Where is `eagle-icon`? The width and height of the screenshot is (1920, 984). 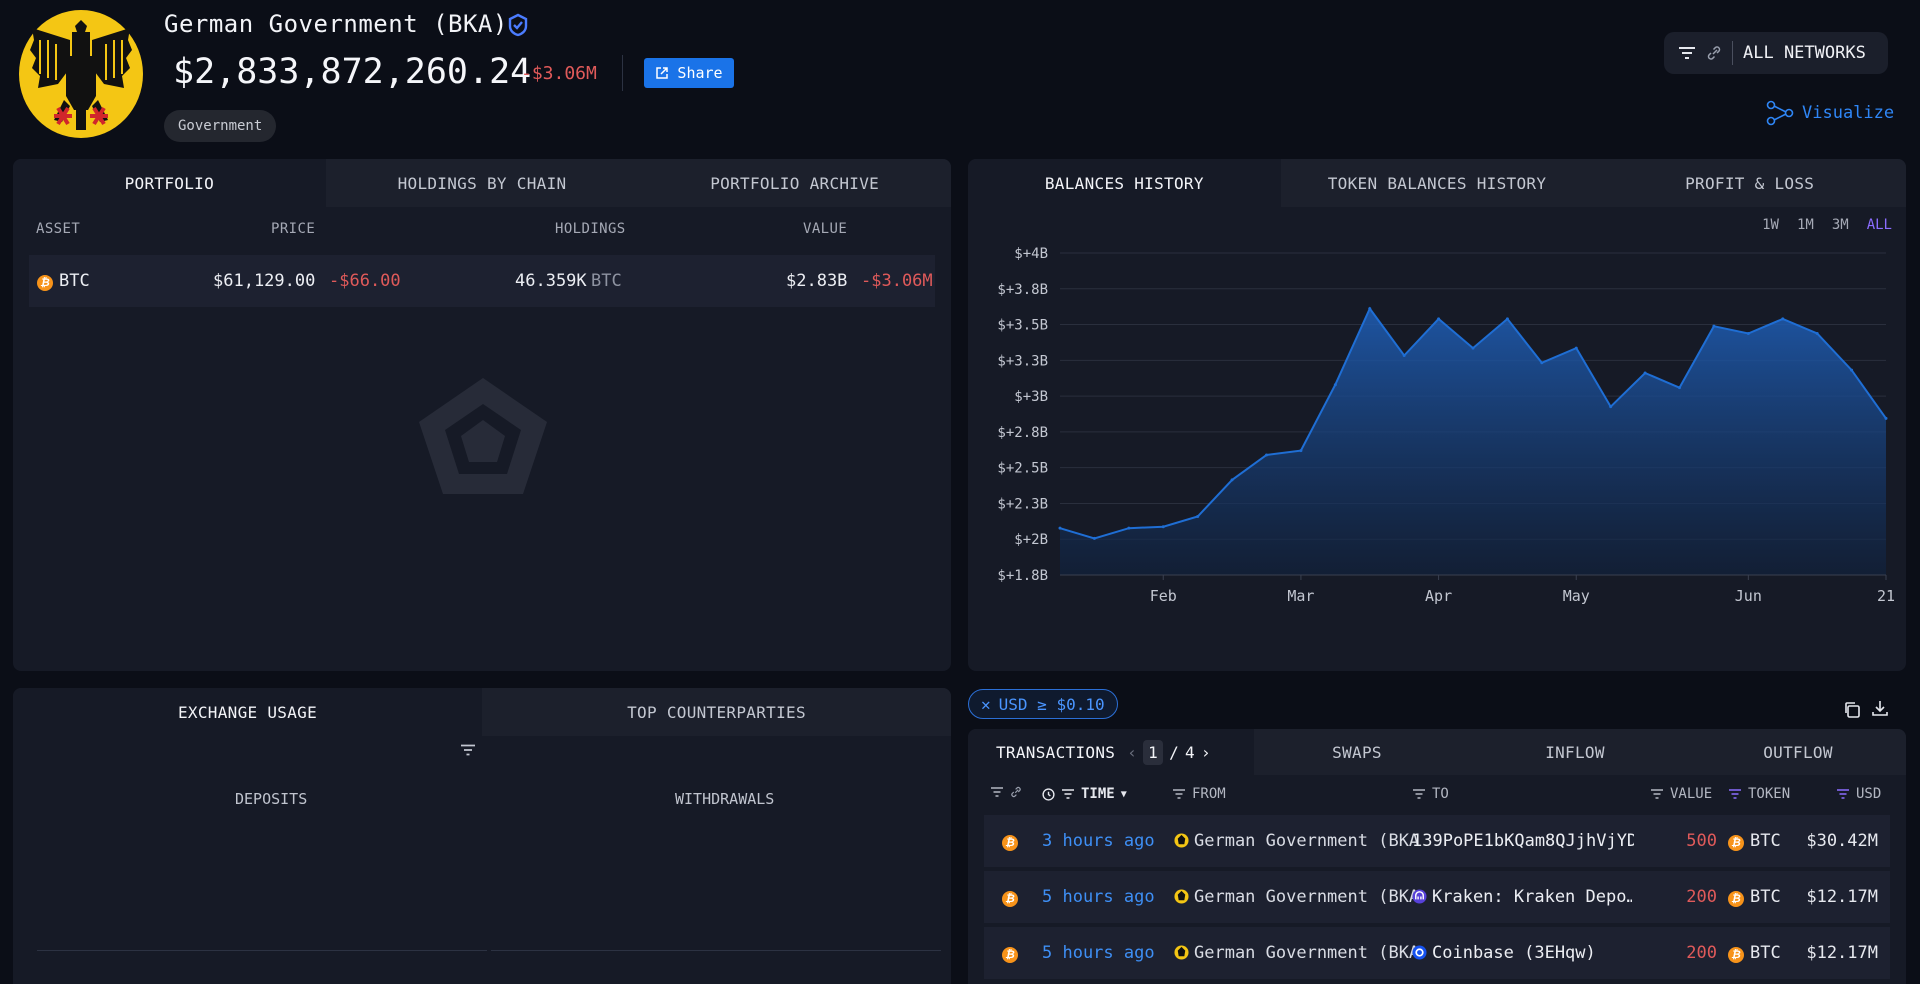
eagle-icon is located at coordinates (1183, 841).